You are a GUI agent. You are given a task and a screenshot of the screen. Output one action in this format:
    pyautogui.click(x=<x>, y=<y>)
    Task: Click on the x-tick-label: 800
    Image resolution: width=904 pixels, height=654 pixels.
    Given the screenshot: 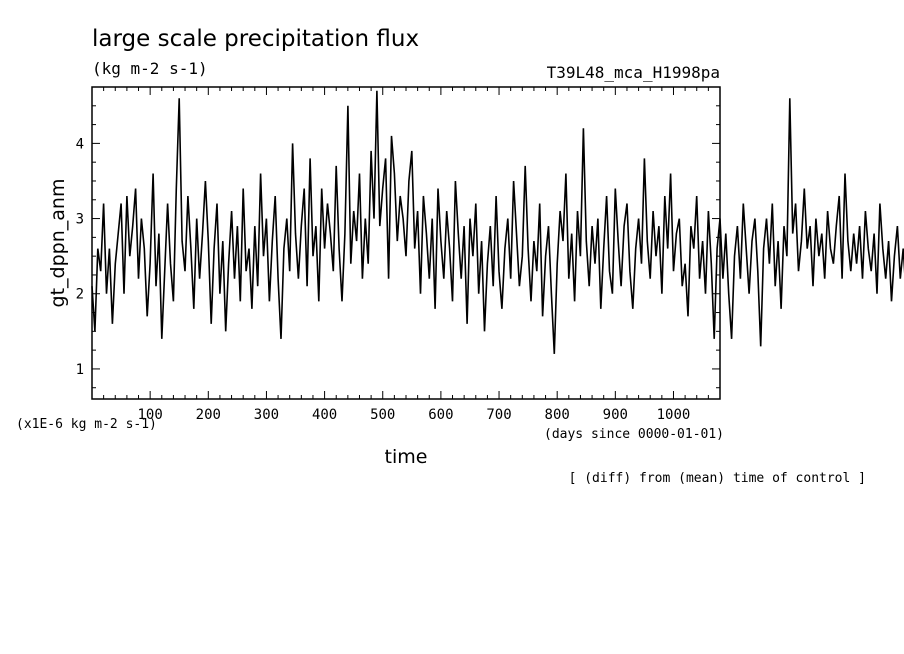 What is the action you would take?
    pyautogui.click(x=557, y=415)
    